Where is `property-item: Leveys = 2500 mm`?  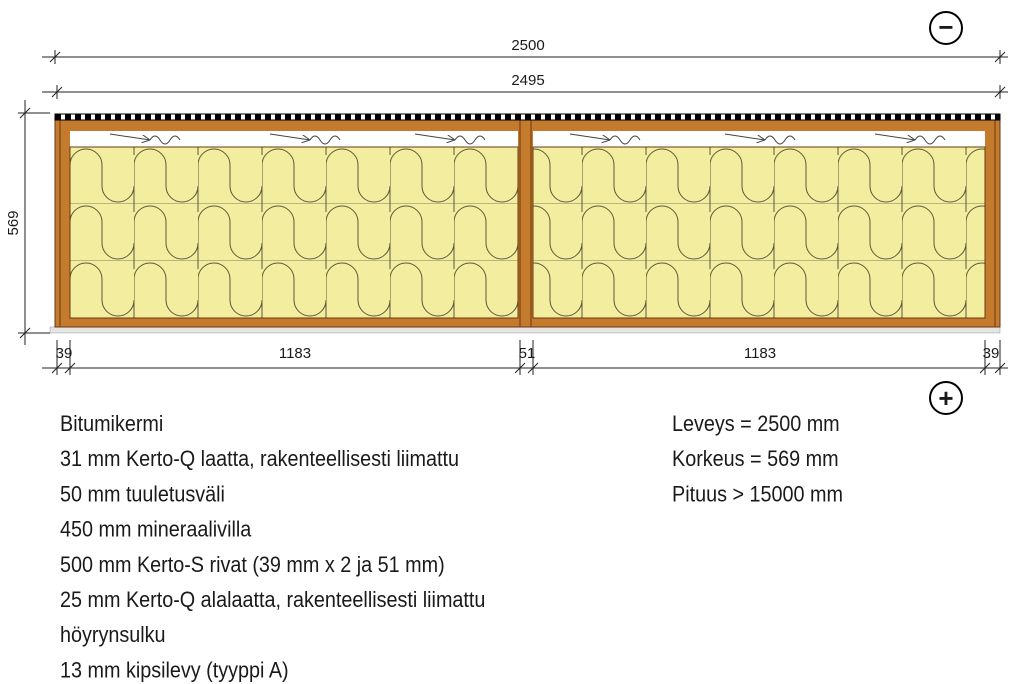
property-item: Leveys = 2500 mm is located at coordinates (756, 424).